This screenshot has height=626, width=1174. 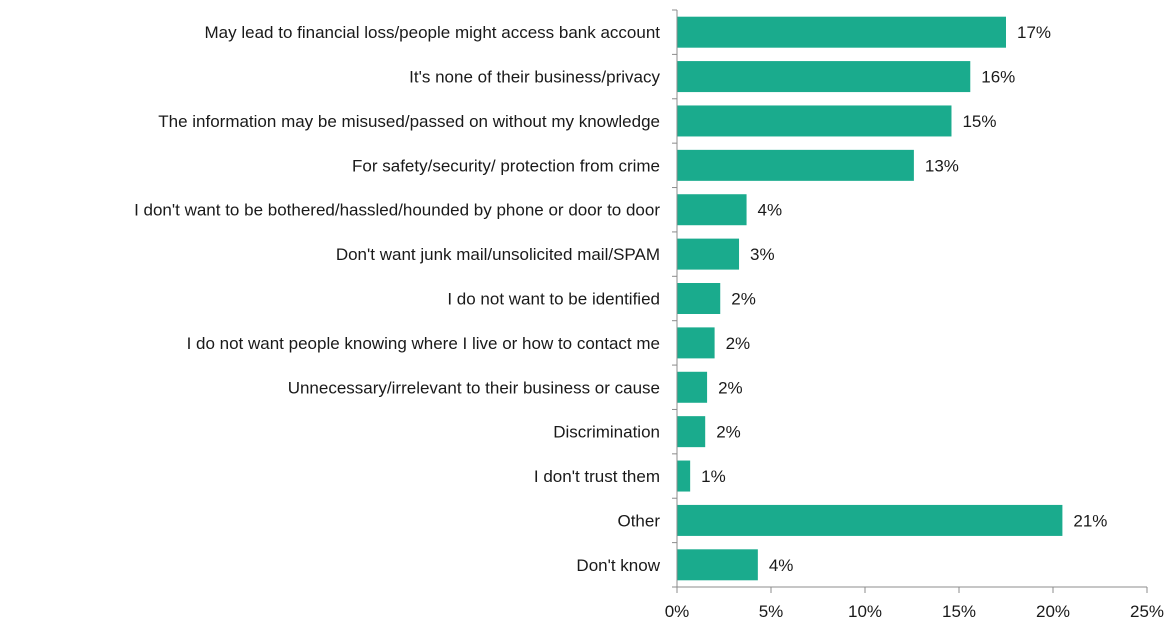 I want to click on category-label: Discrimination, so click(x=606, y=432).